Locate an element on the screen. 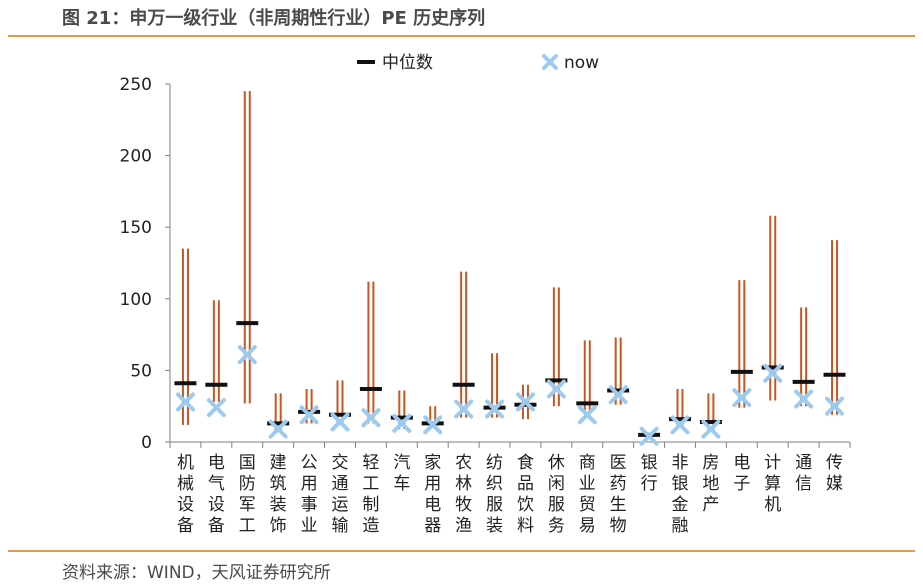  bottom-rule is located at coordinates (461, 551).